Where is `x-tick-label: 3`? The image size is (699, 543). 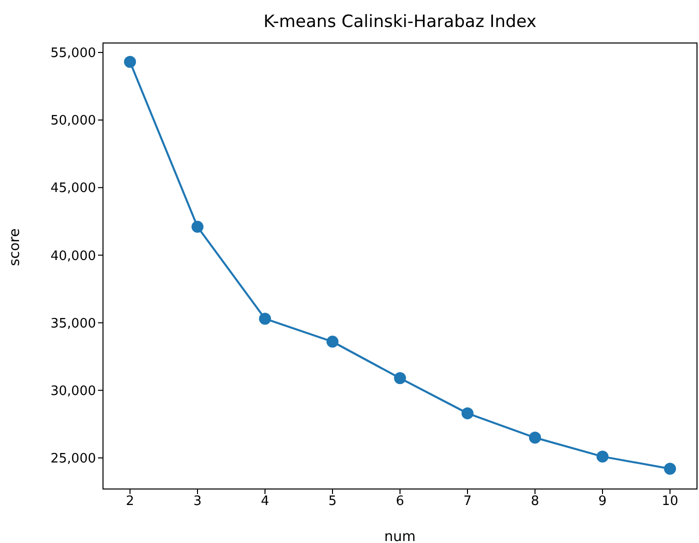
x-tick-label: 3 is located at coordinates (197, 502).